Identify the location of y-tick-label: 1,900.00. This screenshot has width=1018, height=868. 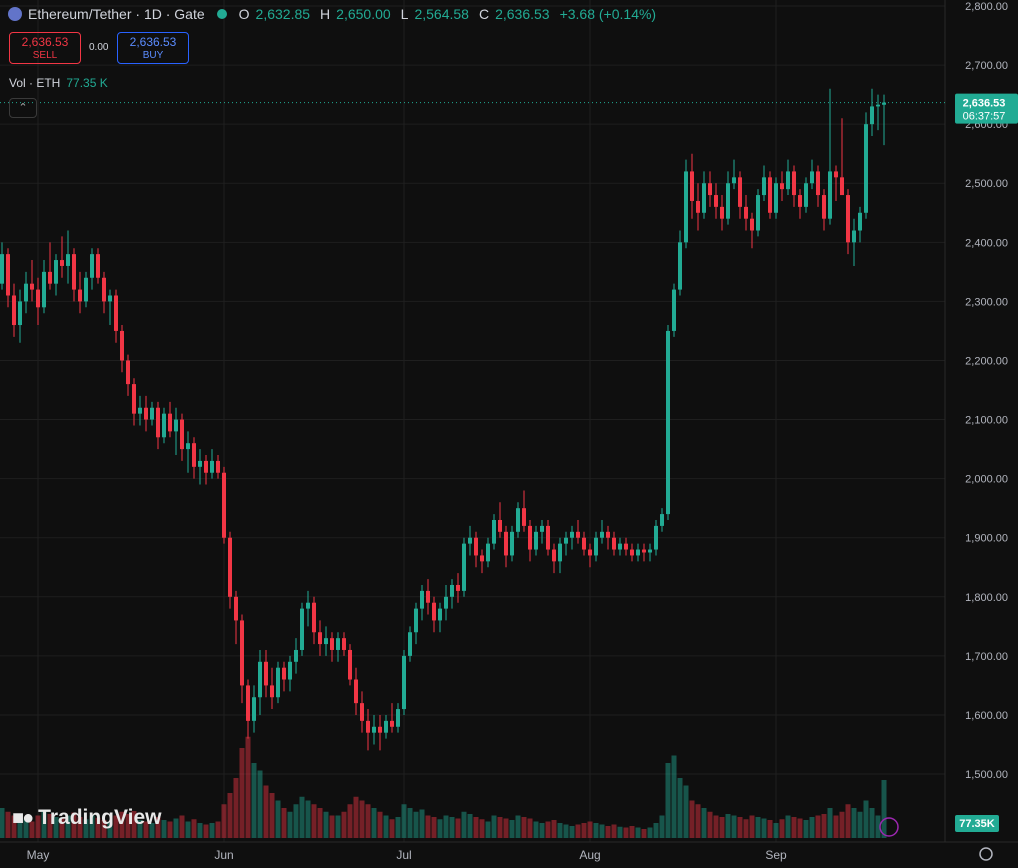
(986, 539).